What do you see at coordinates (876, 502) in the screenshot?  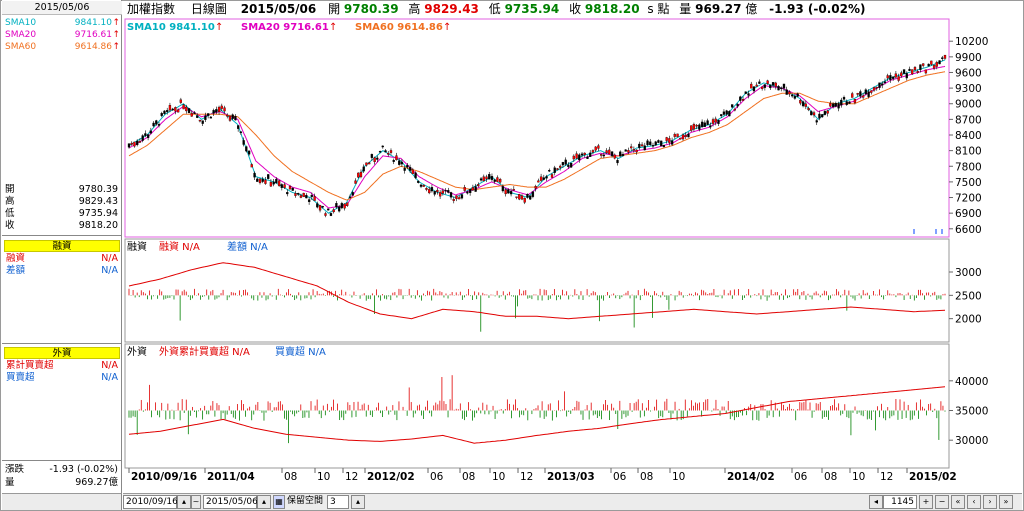 I see `scroll-left-icon: ◂` at bounding box center [876, 502].